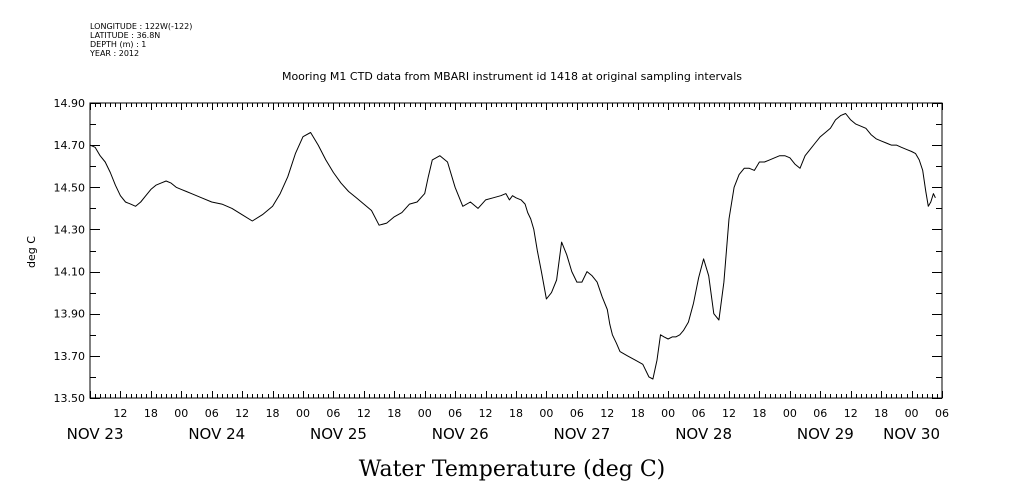  I want to click on metadata-depth: DEPTH (m) : 1, so click(118, 44).